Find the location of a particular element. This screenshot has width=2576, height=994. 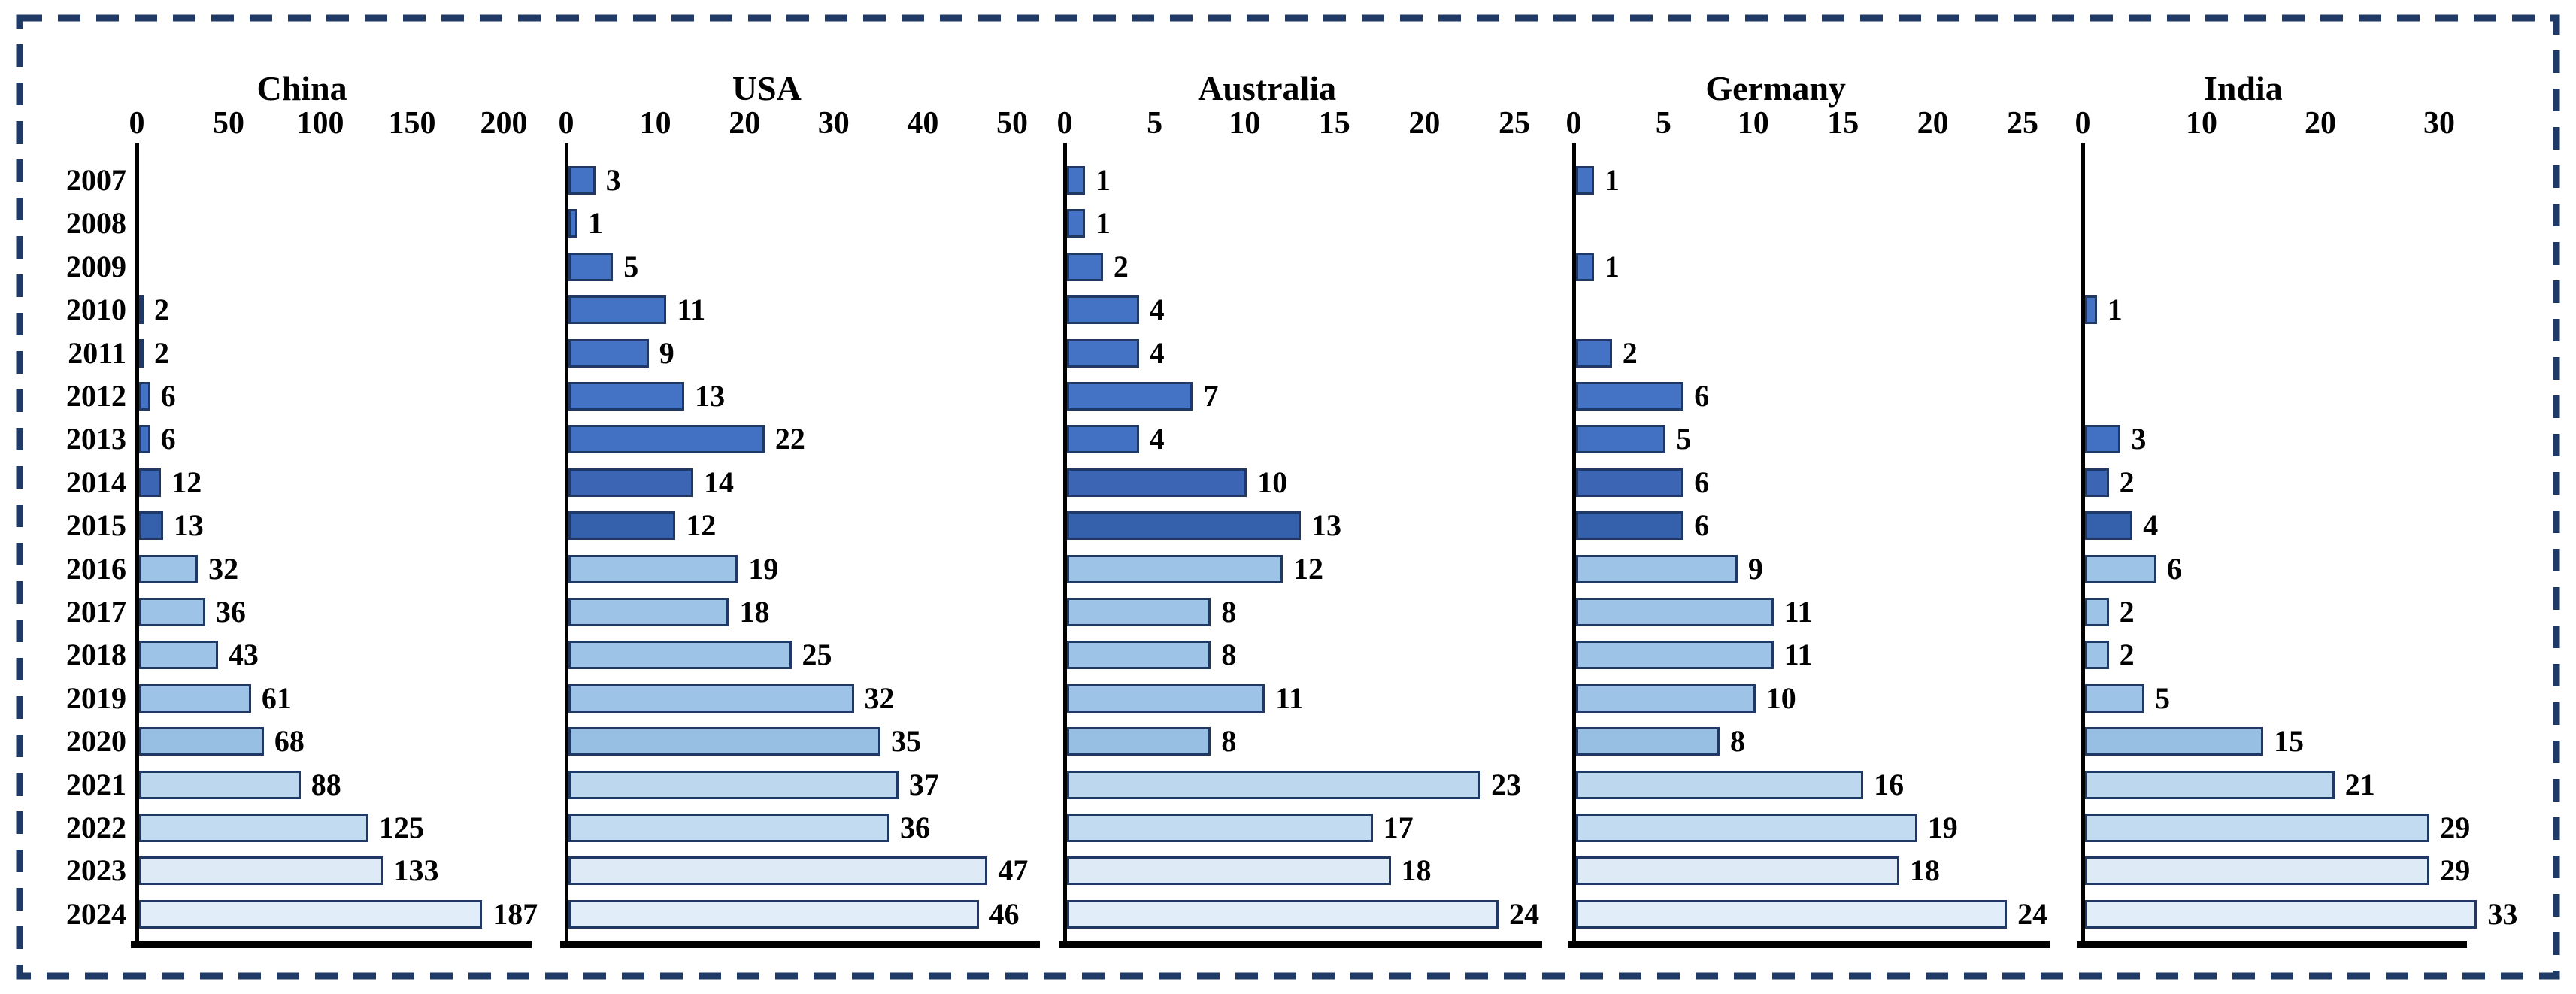

bar-value-label: 47 is located at coordinates (1013, 870).